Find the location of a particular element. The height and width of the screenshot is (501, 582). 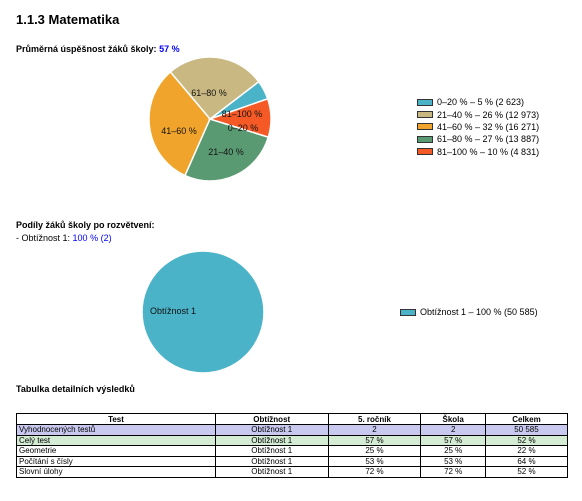

table-row: Celý test Obtížnost 1 57 % 57 % 52 % is located at coordinates (292, 440).